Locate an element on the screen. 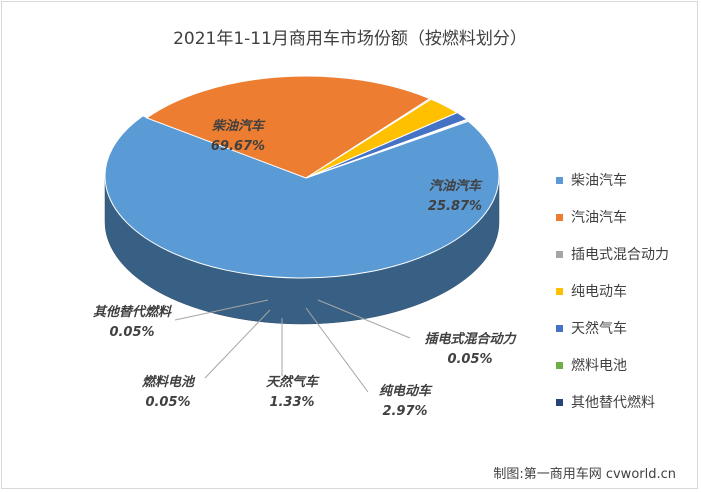 The width and height of the screenshot is (701, 492). slice-3-leader is located at coordinates (364, 319).